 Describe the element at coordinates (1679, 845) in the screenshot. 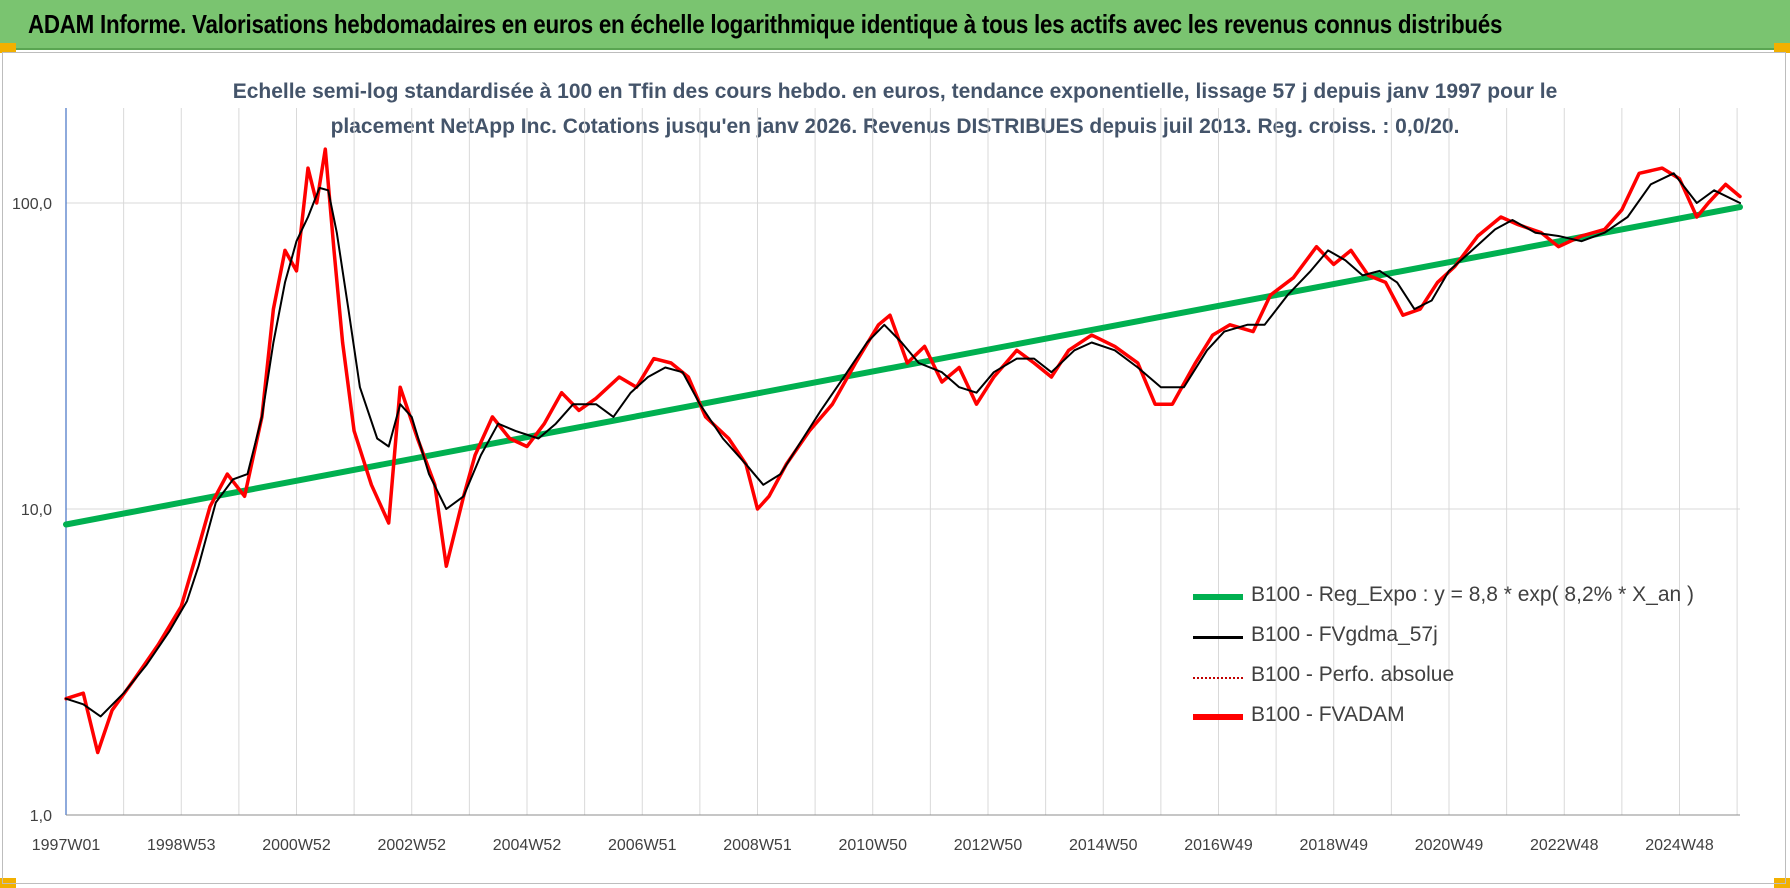

I see `x-tick-label: 2024W48` at that location.